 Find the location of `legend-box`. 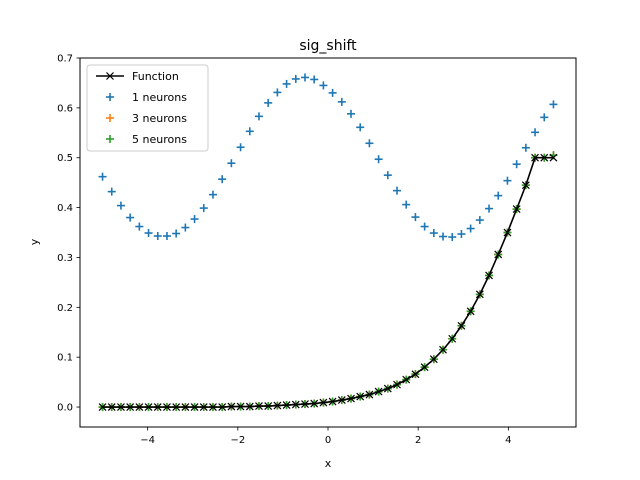

legend-box is located at coordinates (147, 108).